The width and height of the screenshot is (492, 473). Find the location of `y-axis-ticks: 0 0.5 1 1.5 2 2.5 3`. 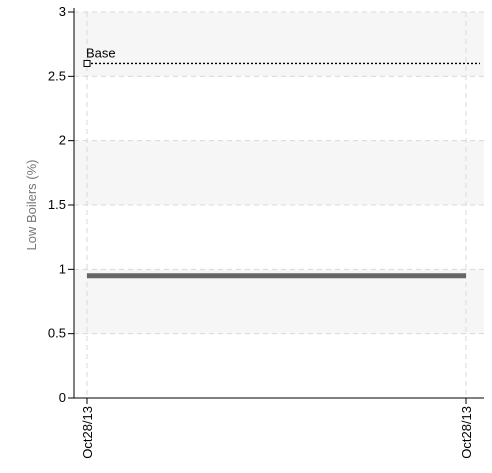

y-axis-ticks: 0 0.5 1 1.5 2 2.5 3 is located at coordinates (61, 204).